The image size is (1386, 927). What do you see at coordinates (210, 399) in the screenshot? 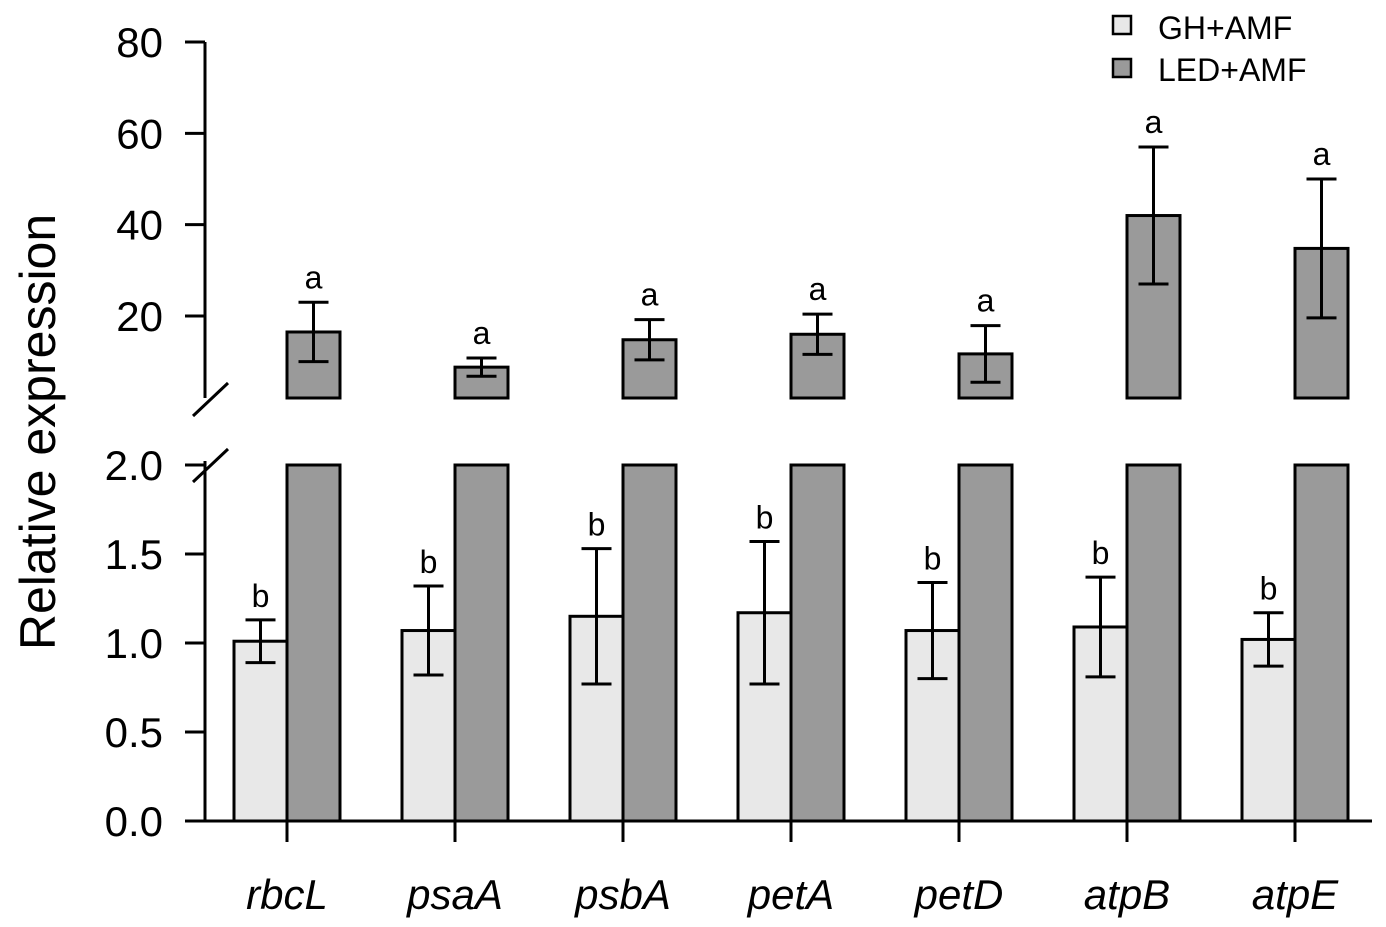
I see `axis-break-mark-upper` at bounding box center [210, 399].